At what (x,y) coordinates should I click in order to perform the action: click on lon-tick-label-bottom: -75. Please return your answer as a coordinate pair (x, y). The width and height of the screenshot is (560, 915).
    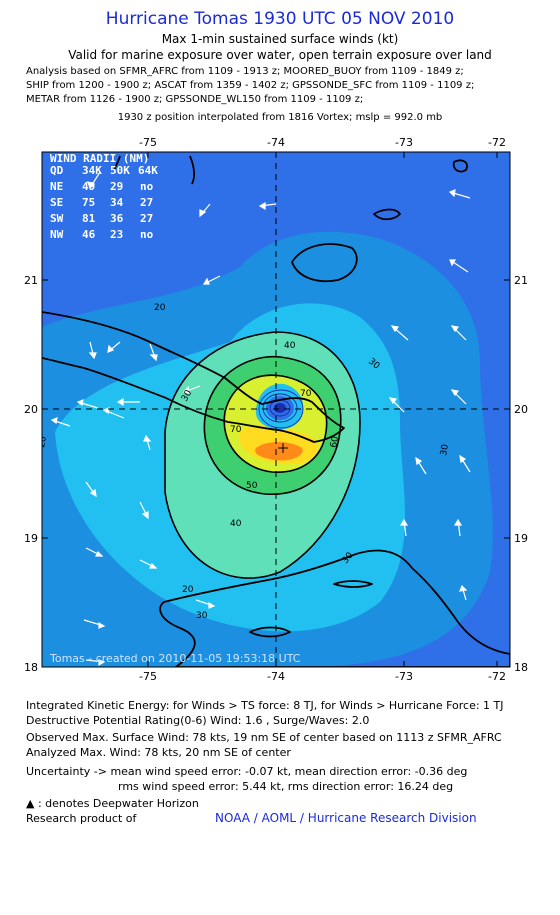
    Looking at the image, I should click on (148, 675).